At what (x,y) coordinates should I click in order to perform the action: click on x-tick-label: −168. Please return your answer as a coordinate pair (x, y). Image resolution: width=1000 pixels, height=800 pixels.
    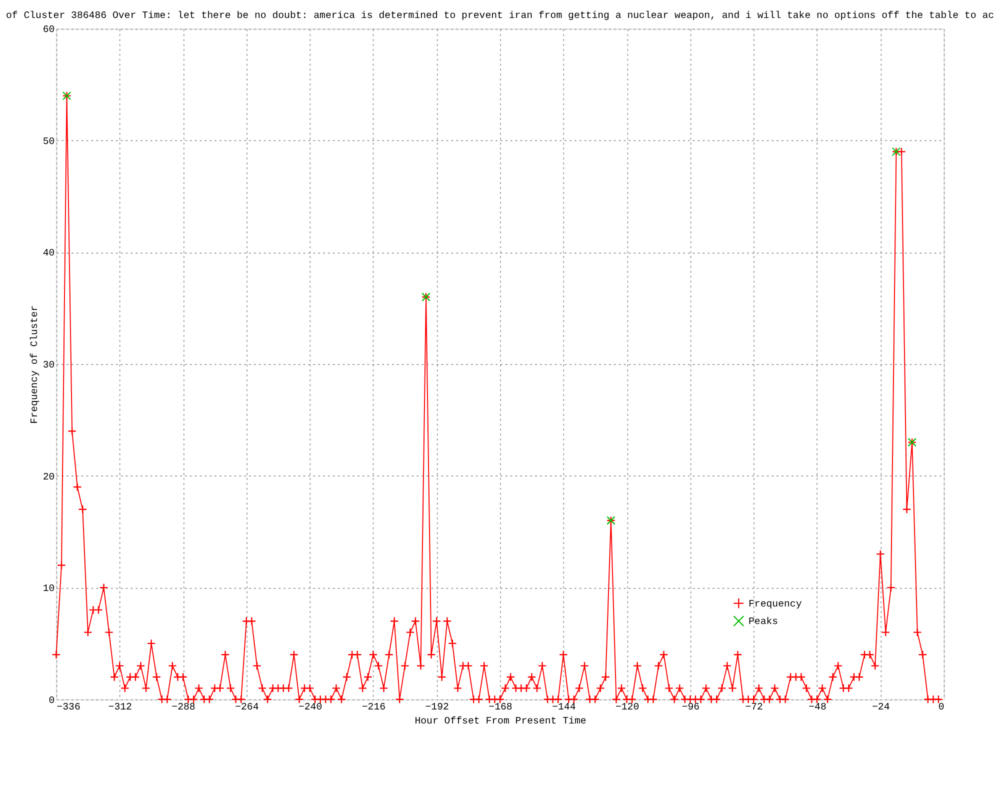
    Looking at the image, I should click on (500, 707).